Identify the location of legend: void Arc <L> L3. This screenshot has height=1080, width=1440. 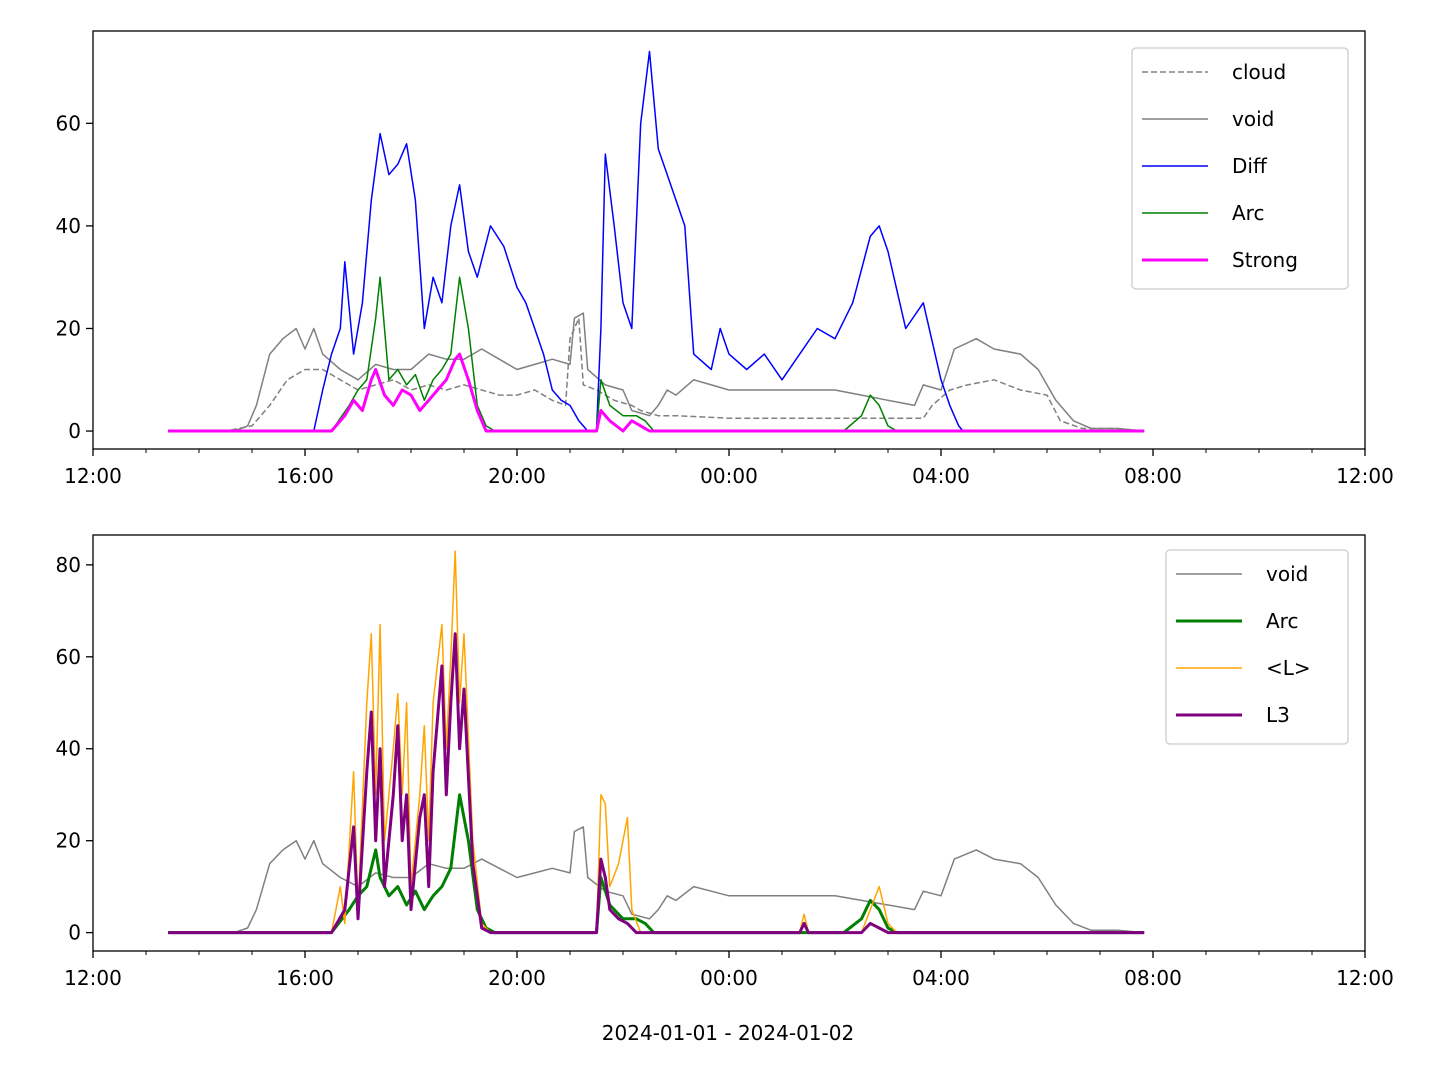
(1257, 647).